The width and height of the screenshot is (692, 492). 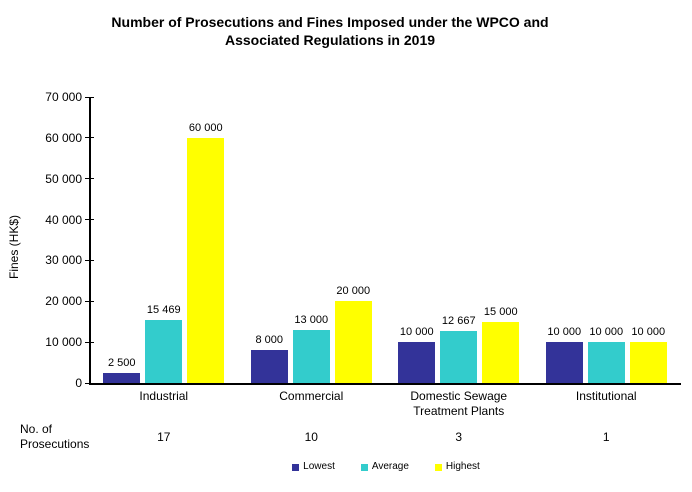 I want to click on category-label: Industrial, so click(x=164, y=396).